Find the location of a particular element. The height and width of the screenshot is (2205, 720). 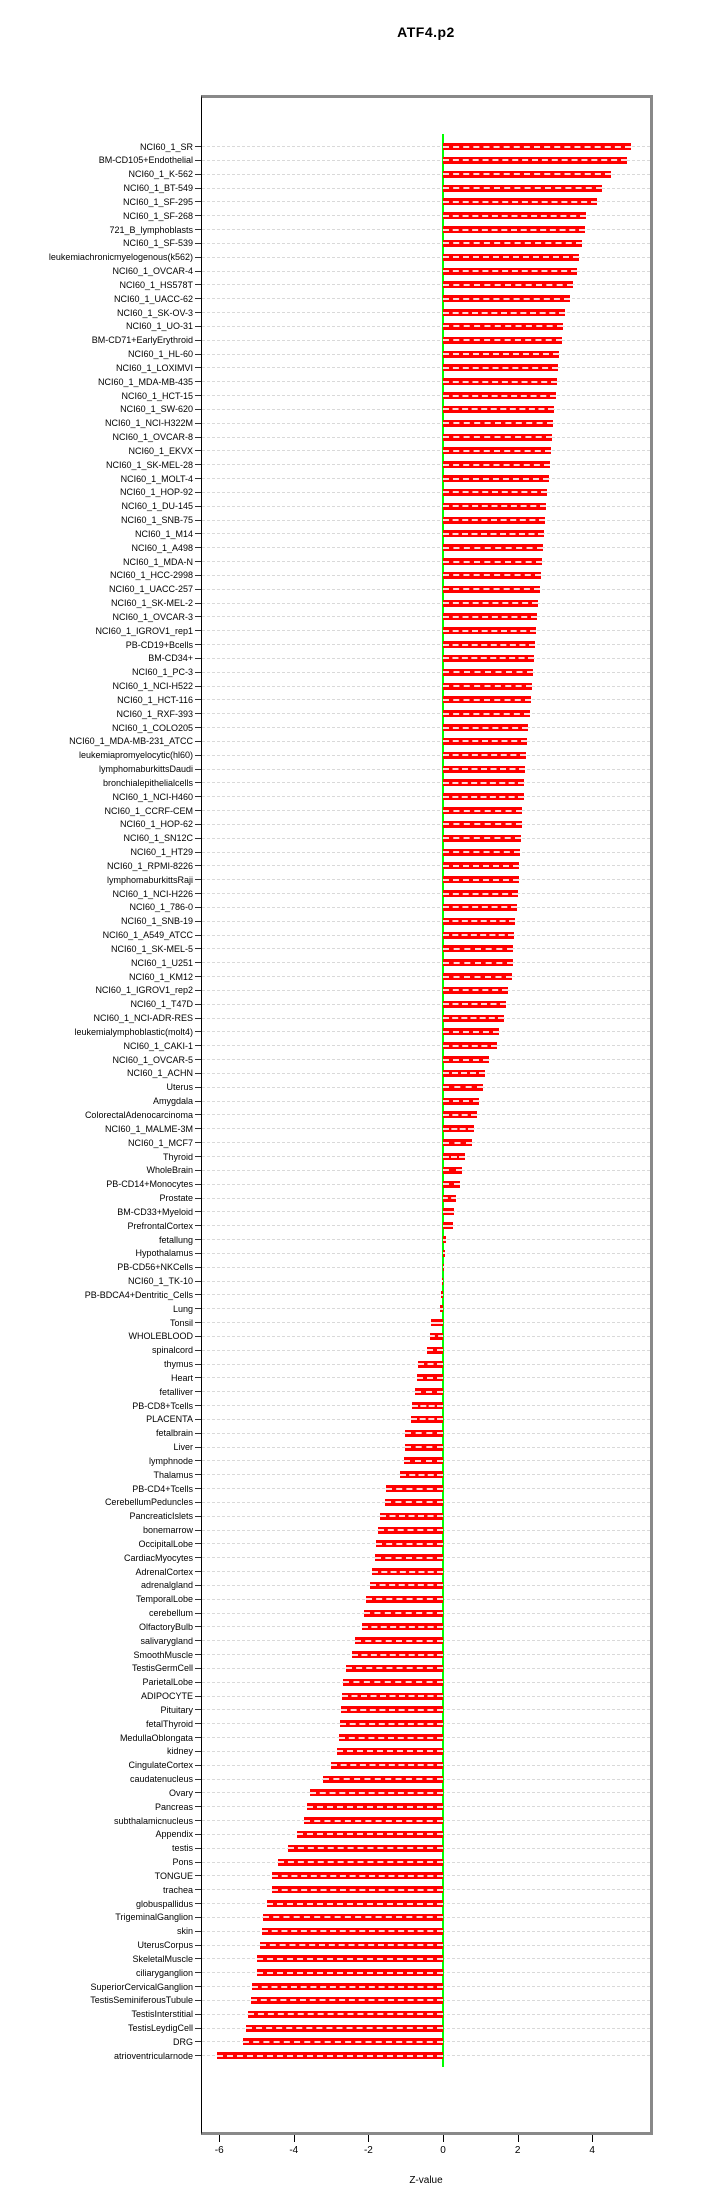

y-axis-label: NCI60_1_UO-31 is located at coordinates (159, 326).